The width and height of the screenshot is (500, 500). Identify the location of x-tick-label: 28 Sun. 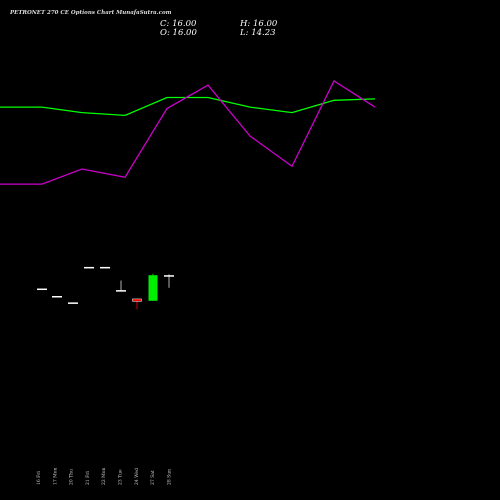
(169, 477).